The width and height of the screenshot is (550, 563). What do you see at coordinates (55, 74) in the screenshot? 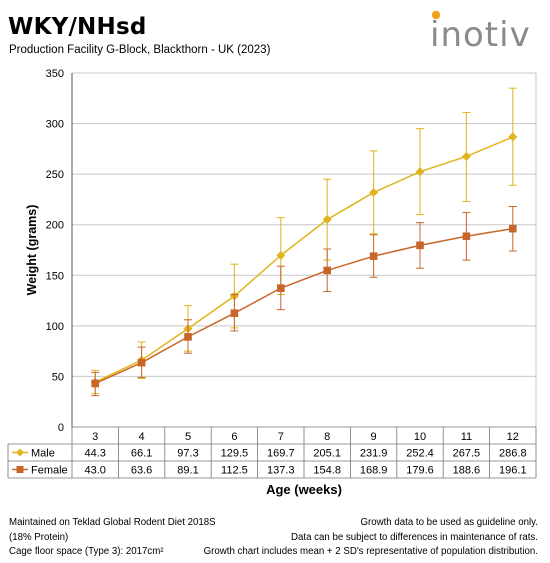
I see `y-tick-label: 350` at bounding box center [55, 74].